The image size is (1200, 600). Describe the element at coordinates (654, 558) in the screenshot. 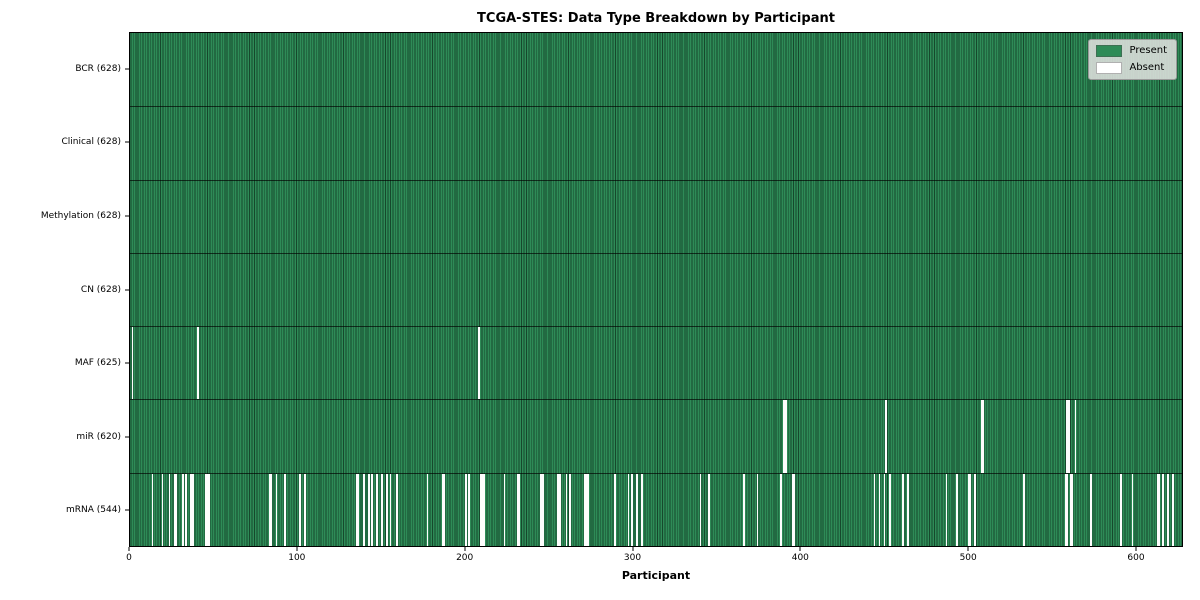

I see `x-axis-ticks: 0 100 200 300 400 500 600` at that location.